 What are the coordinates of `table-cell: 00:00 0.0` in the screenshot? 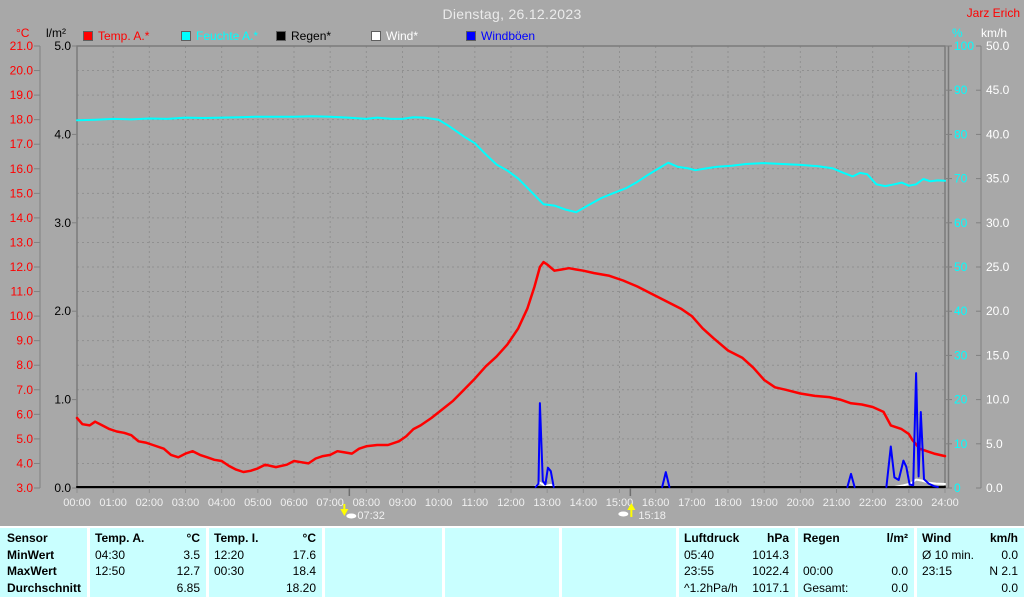 It's located at (856, 571).